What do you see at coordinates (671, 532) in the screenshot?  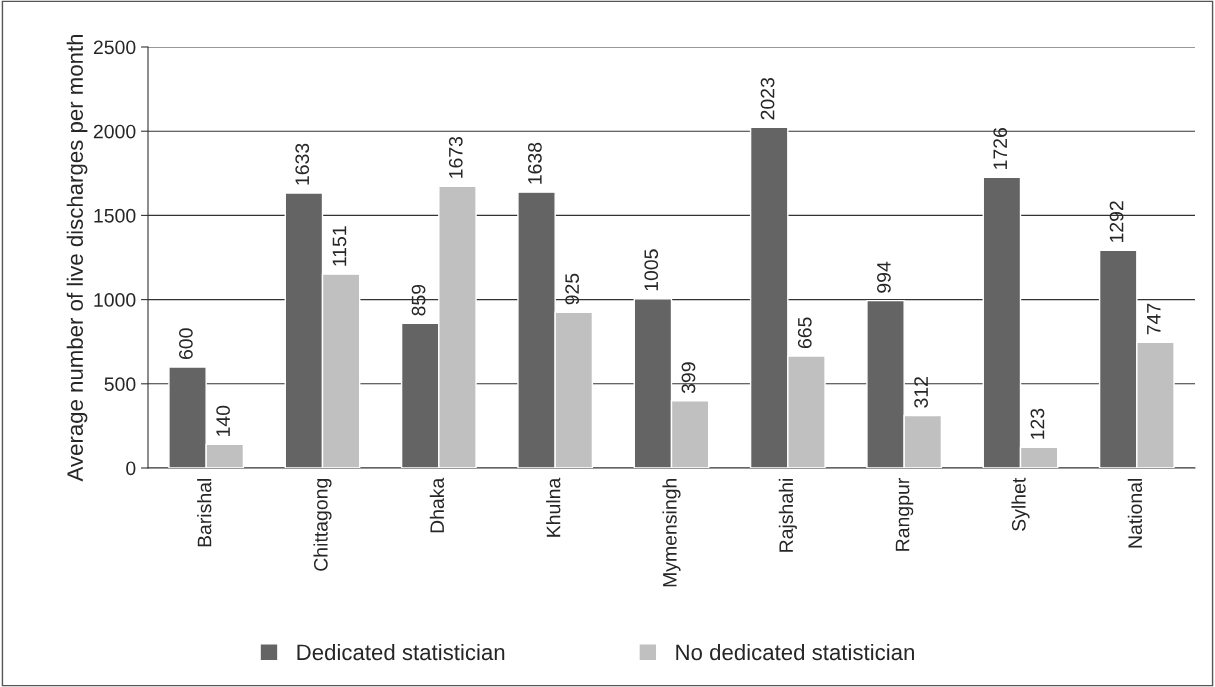 I see `x-tick-label: Mymensingh` at bounding box center [671, 532].